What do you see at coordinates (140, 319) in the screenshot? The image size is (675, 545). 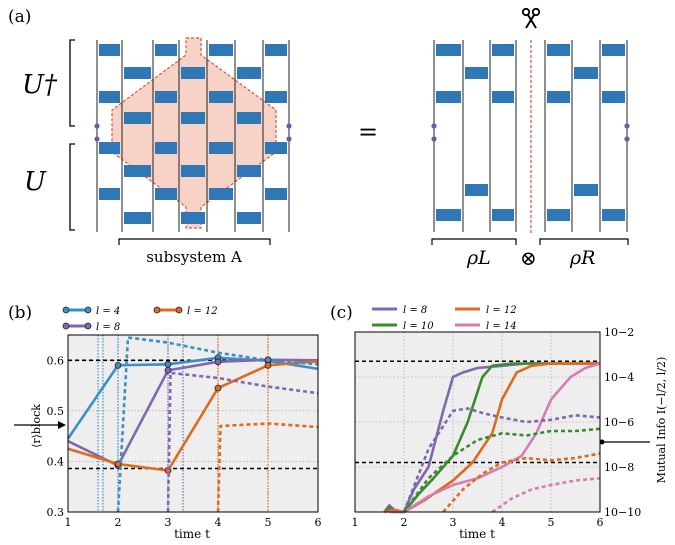 I see `legend-b: l = 4 l = 12 l = 8` at bounding box center [140, 319].